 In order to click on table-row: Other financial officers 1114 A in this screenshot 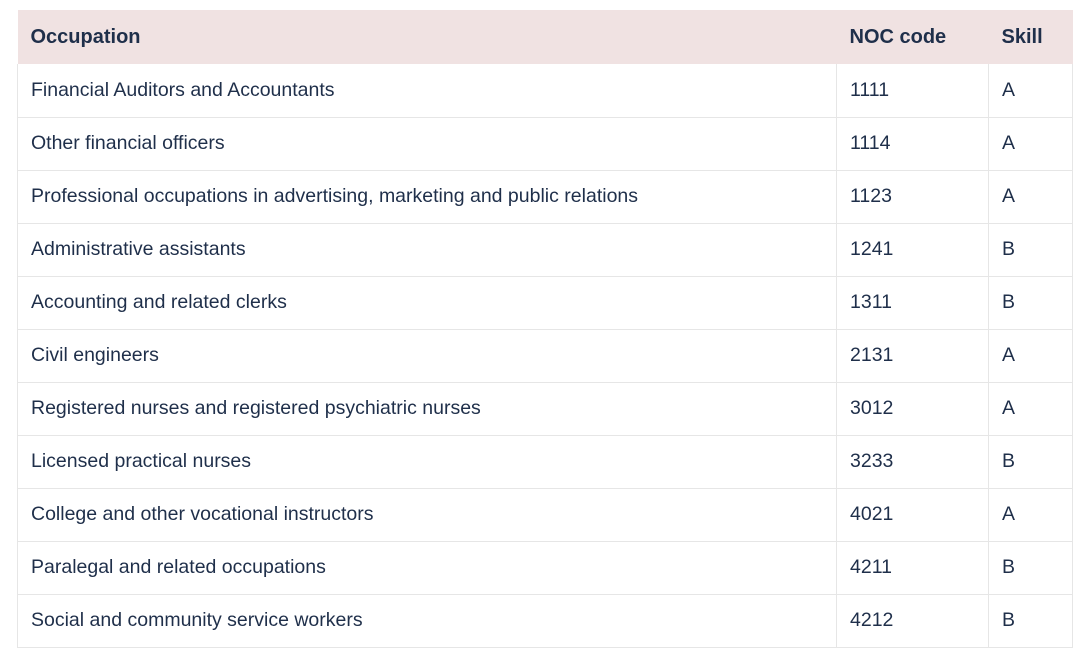, I will do `click(545, 143)`.